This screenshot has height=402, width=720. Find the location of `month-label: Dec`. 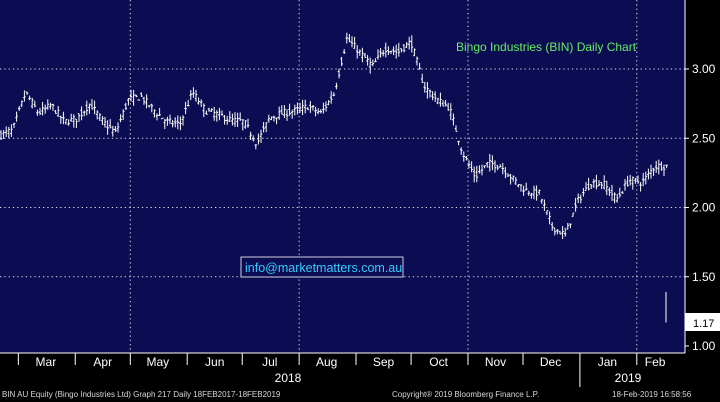

month-label: Dec is located at coordinates (550, 362).